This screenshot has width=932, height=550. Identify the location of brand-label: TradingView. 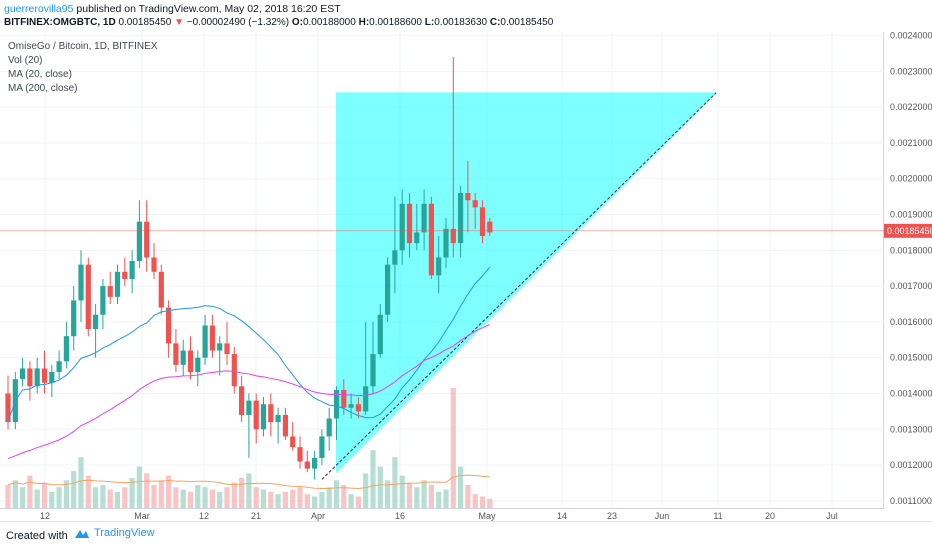
(124, 533).